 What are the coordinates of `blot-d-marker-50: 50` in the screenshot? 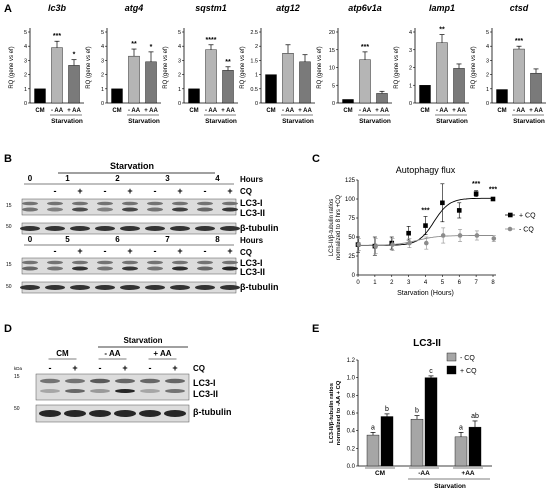 It's located at (17, 409).